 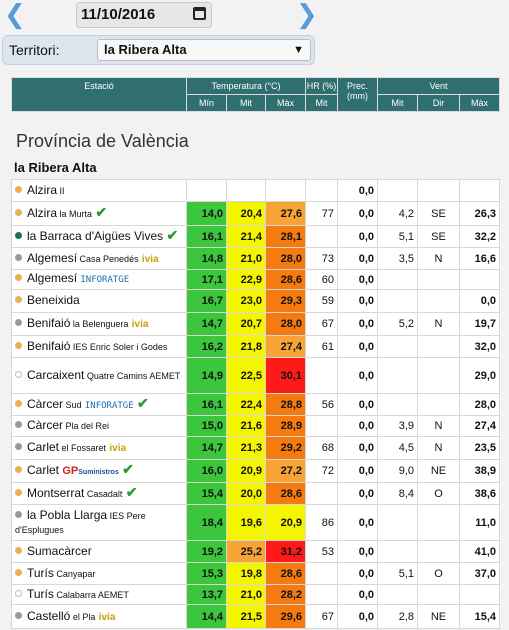 What do you see at coordinates (206, 301) in the screenshot?
I see `temp-min-cell: 16,7` at bounding box center [206, 301].